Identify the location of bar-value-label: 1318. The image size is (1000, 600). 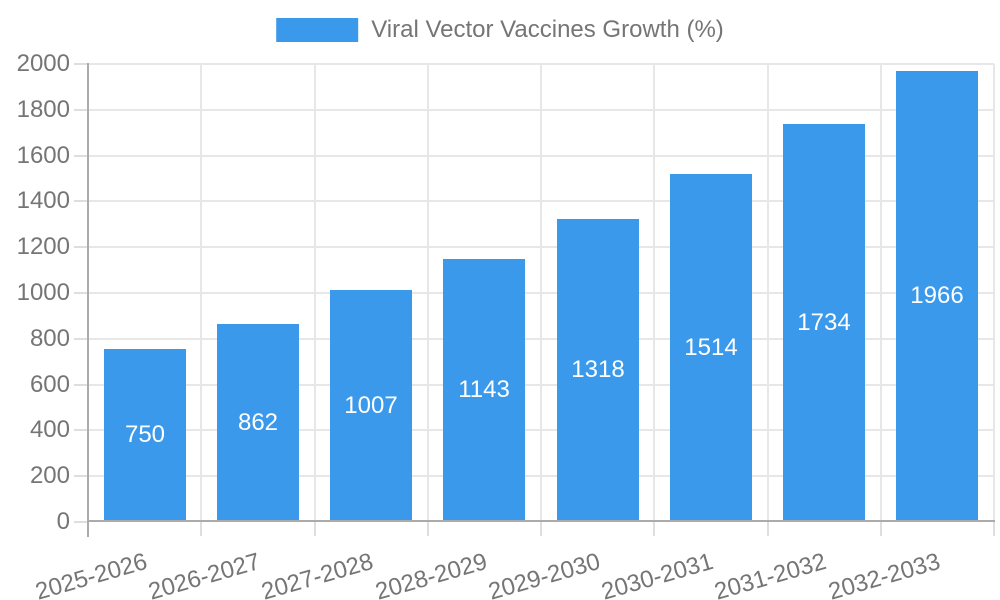
(598, 369).